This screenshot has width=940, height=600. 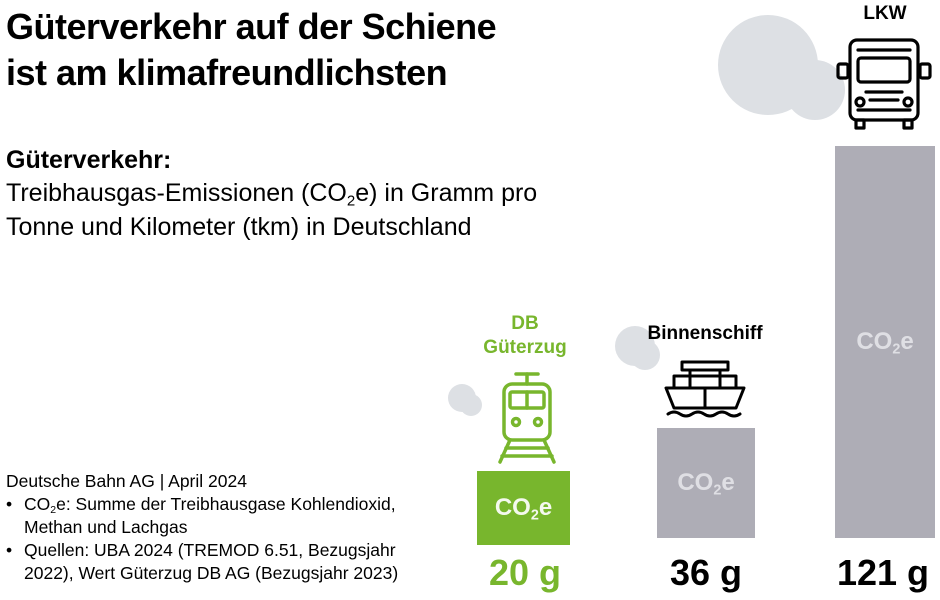 What do you see at coordinates (527, 418) in the screenshot?
I see `train-icon` at bounding box center [527, 418].